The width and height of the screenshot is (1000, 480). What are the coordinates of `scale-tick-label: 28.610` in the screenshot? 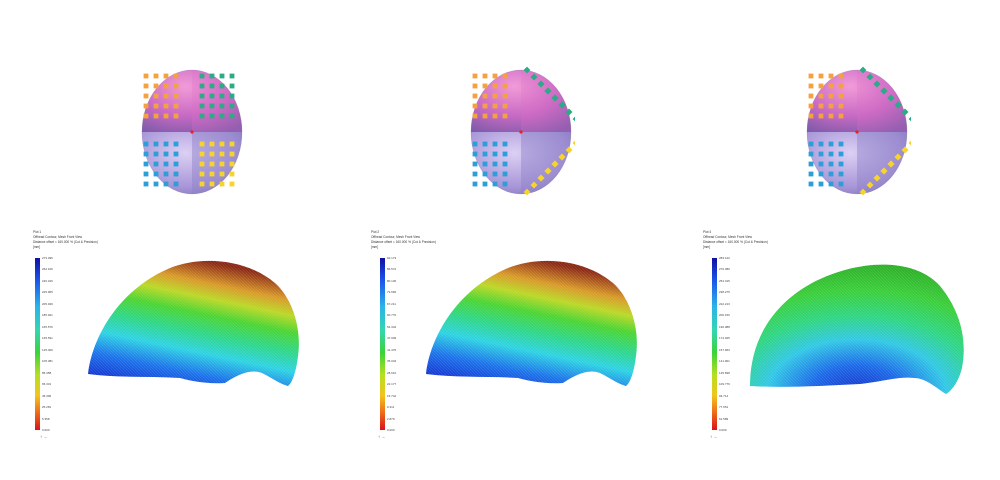 It's located at (392, 372).